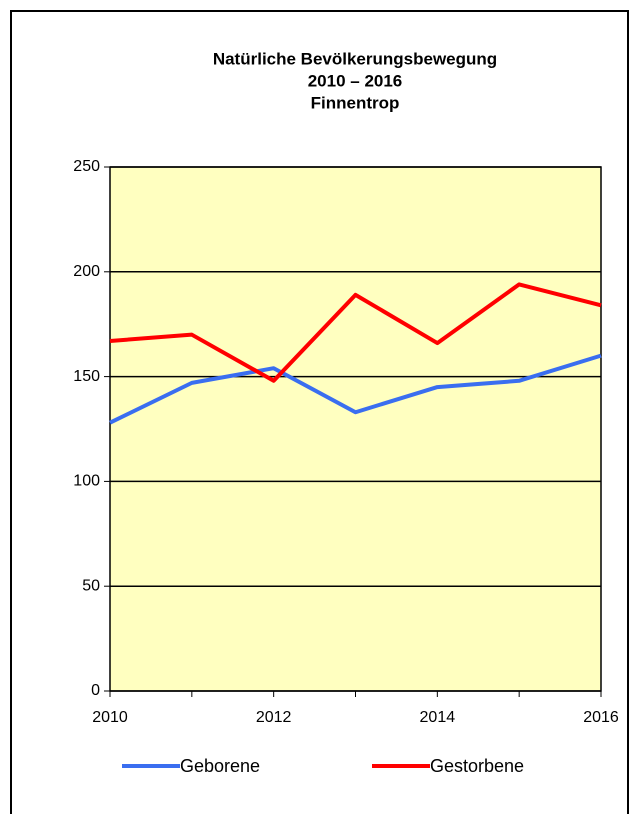 This screenshot has width=639, height=819. I want to click on y-tick-label: 0, so click(95, 690).